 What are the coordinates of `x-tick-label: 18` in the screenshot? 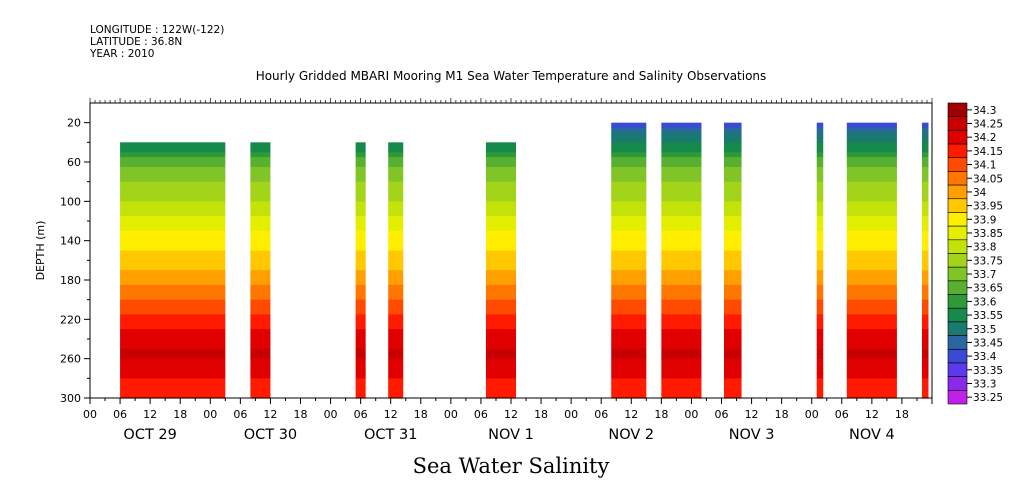 It's located at (661, 414).